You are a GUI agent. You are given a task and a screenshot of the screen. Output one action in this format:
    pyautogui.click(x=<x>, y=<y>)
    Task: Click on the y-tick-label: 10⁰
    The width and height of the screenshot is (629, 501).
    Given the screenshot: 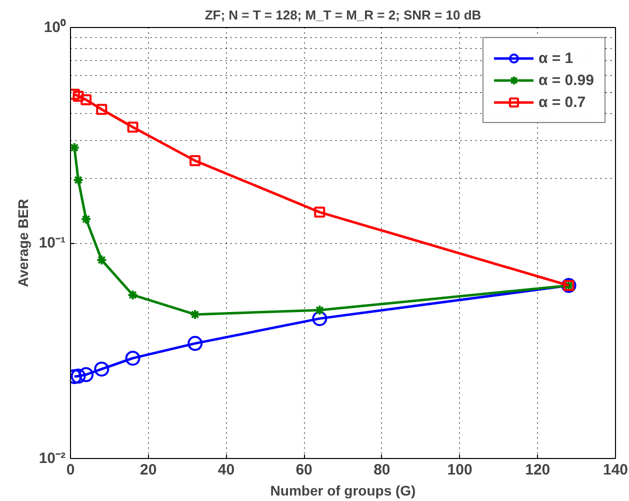 What is the action you would take?
    pyautogui.click(x=55, y=27)
    